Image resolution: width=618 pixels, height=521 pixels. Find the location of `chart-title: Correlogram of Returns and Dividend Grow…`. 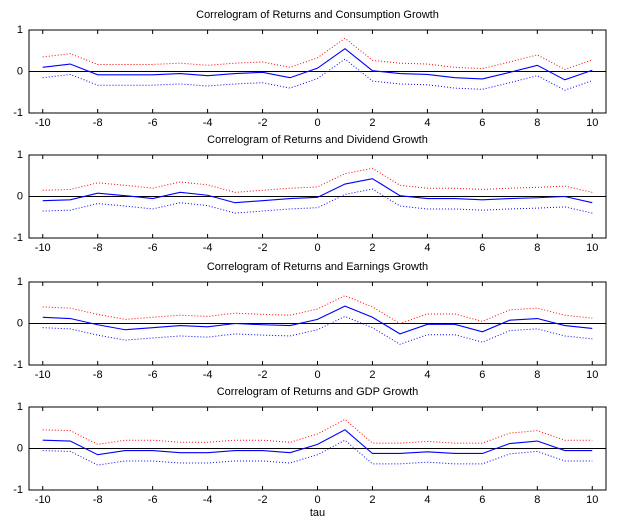

chart-title: Correlogram of Returns and Dividend Grow… is located at coordinates (317, 140).